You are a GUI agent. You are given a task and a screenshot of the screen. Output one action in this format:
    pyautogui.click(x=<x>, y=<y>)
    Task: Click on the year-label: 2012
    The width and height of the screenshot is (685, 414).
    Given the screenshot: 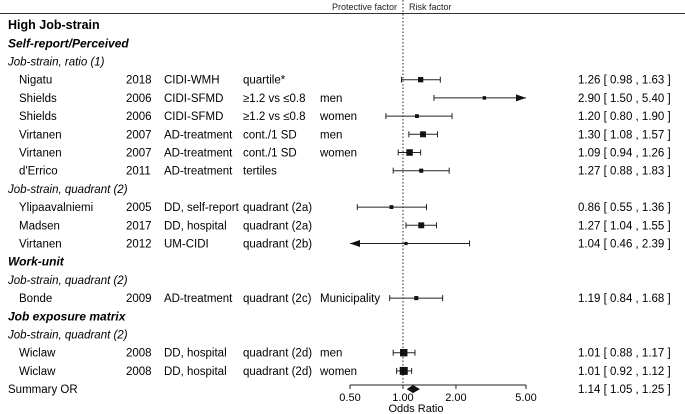 What is the action you would take?
    pyautogui.click(x=139, y=245)
    